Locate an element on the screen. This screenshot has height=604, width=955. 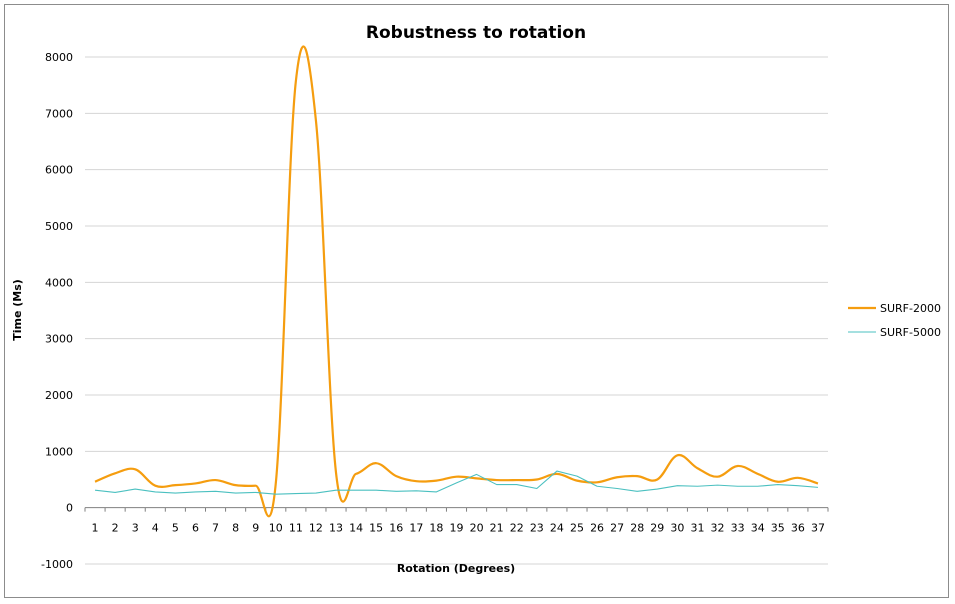
x-tick-label: 19 is located at coordinates (457, 528).